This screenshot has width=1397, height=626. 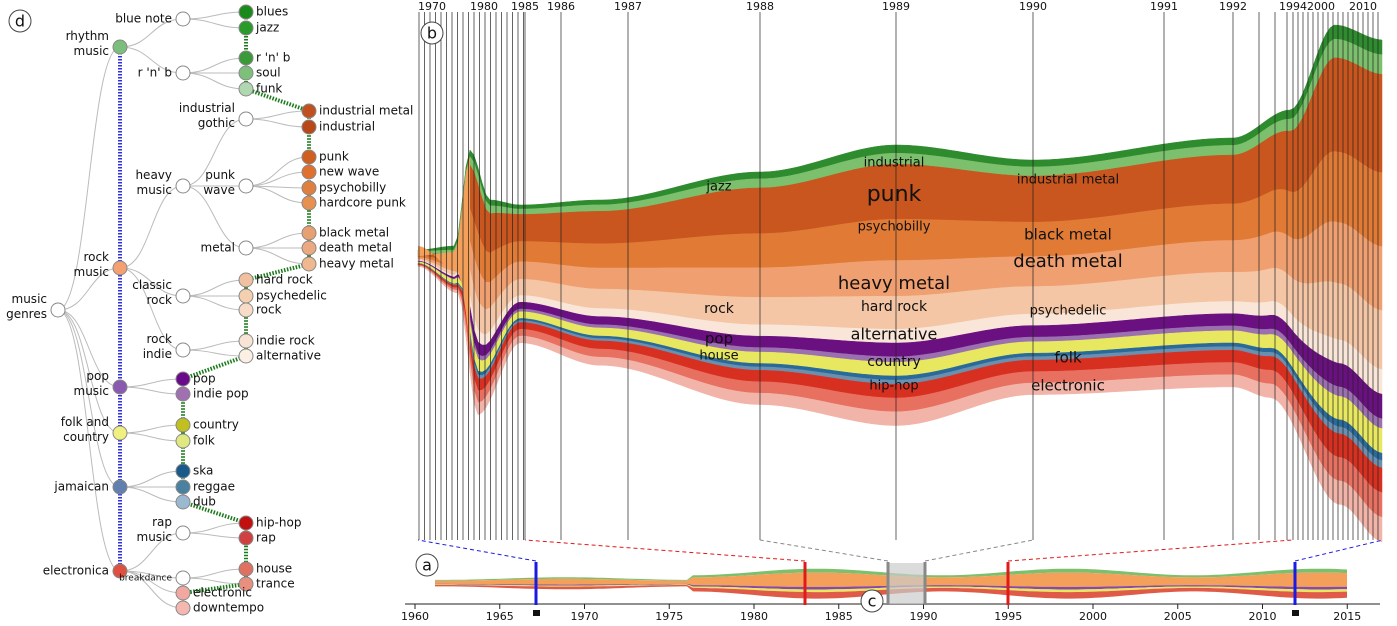 What do you see at coordinates (366, 111) in the screenshot?
I see `node-label: industrial metal` at bounding box center [366, 111].